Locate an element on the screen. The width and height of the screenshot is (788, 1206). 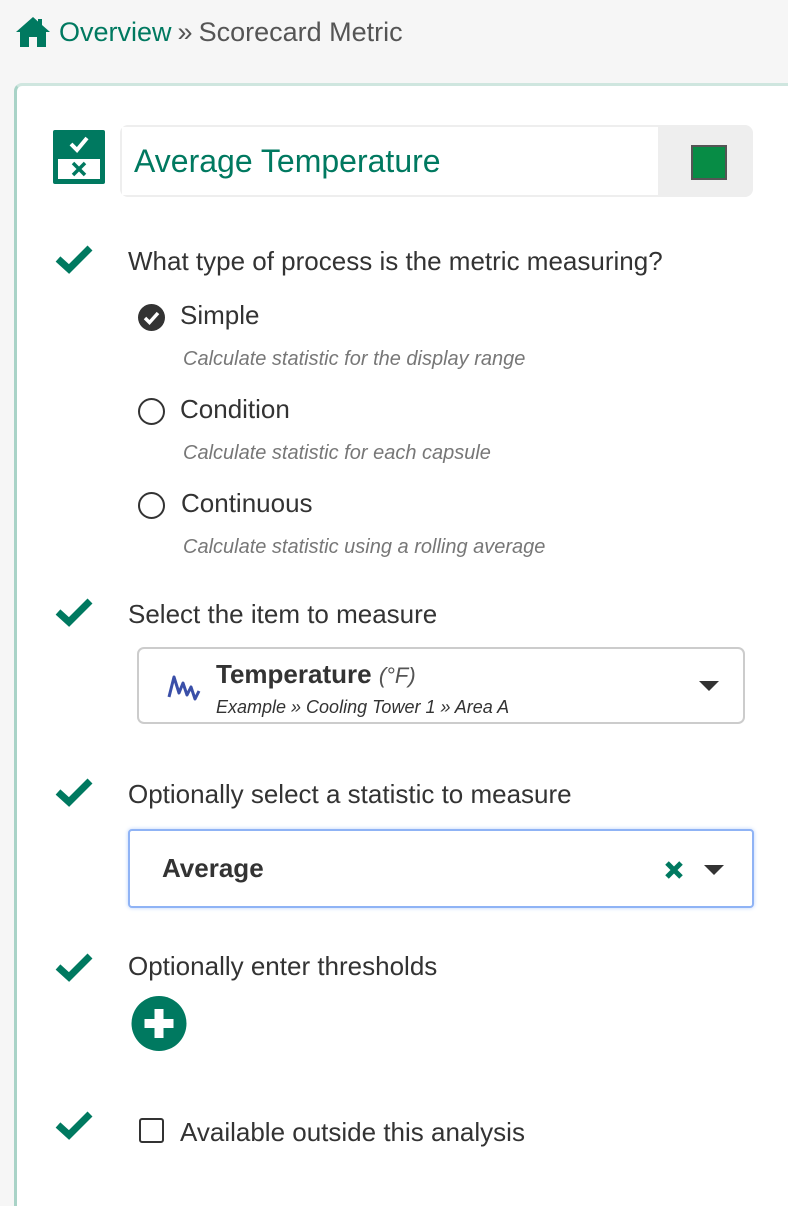
option-label: Continuous is located at coordinates (247, 503).